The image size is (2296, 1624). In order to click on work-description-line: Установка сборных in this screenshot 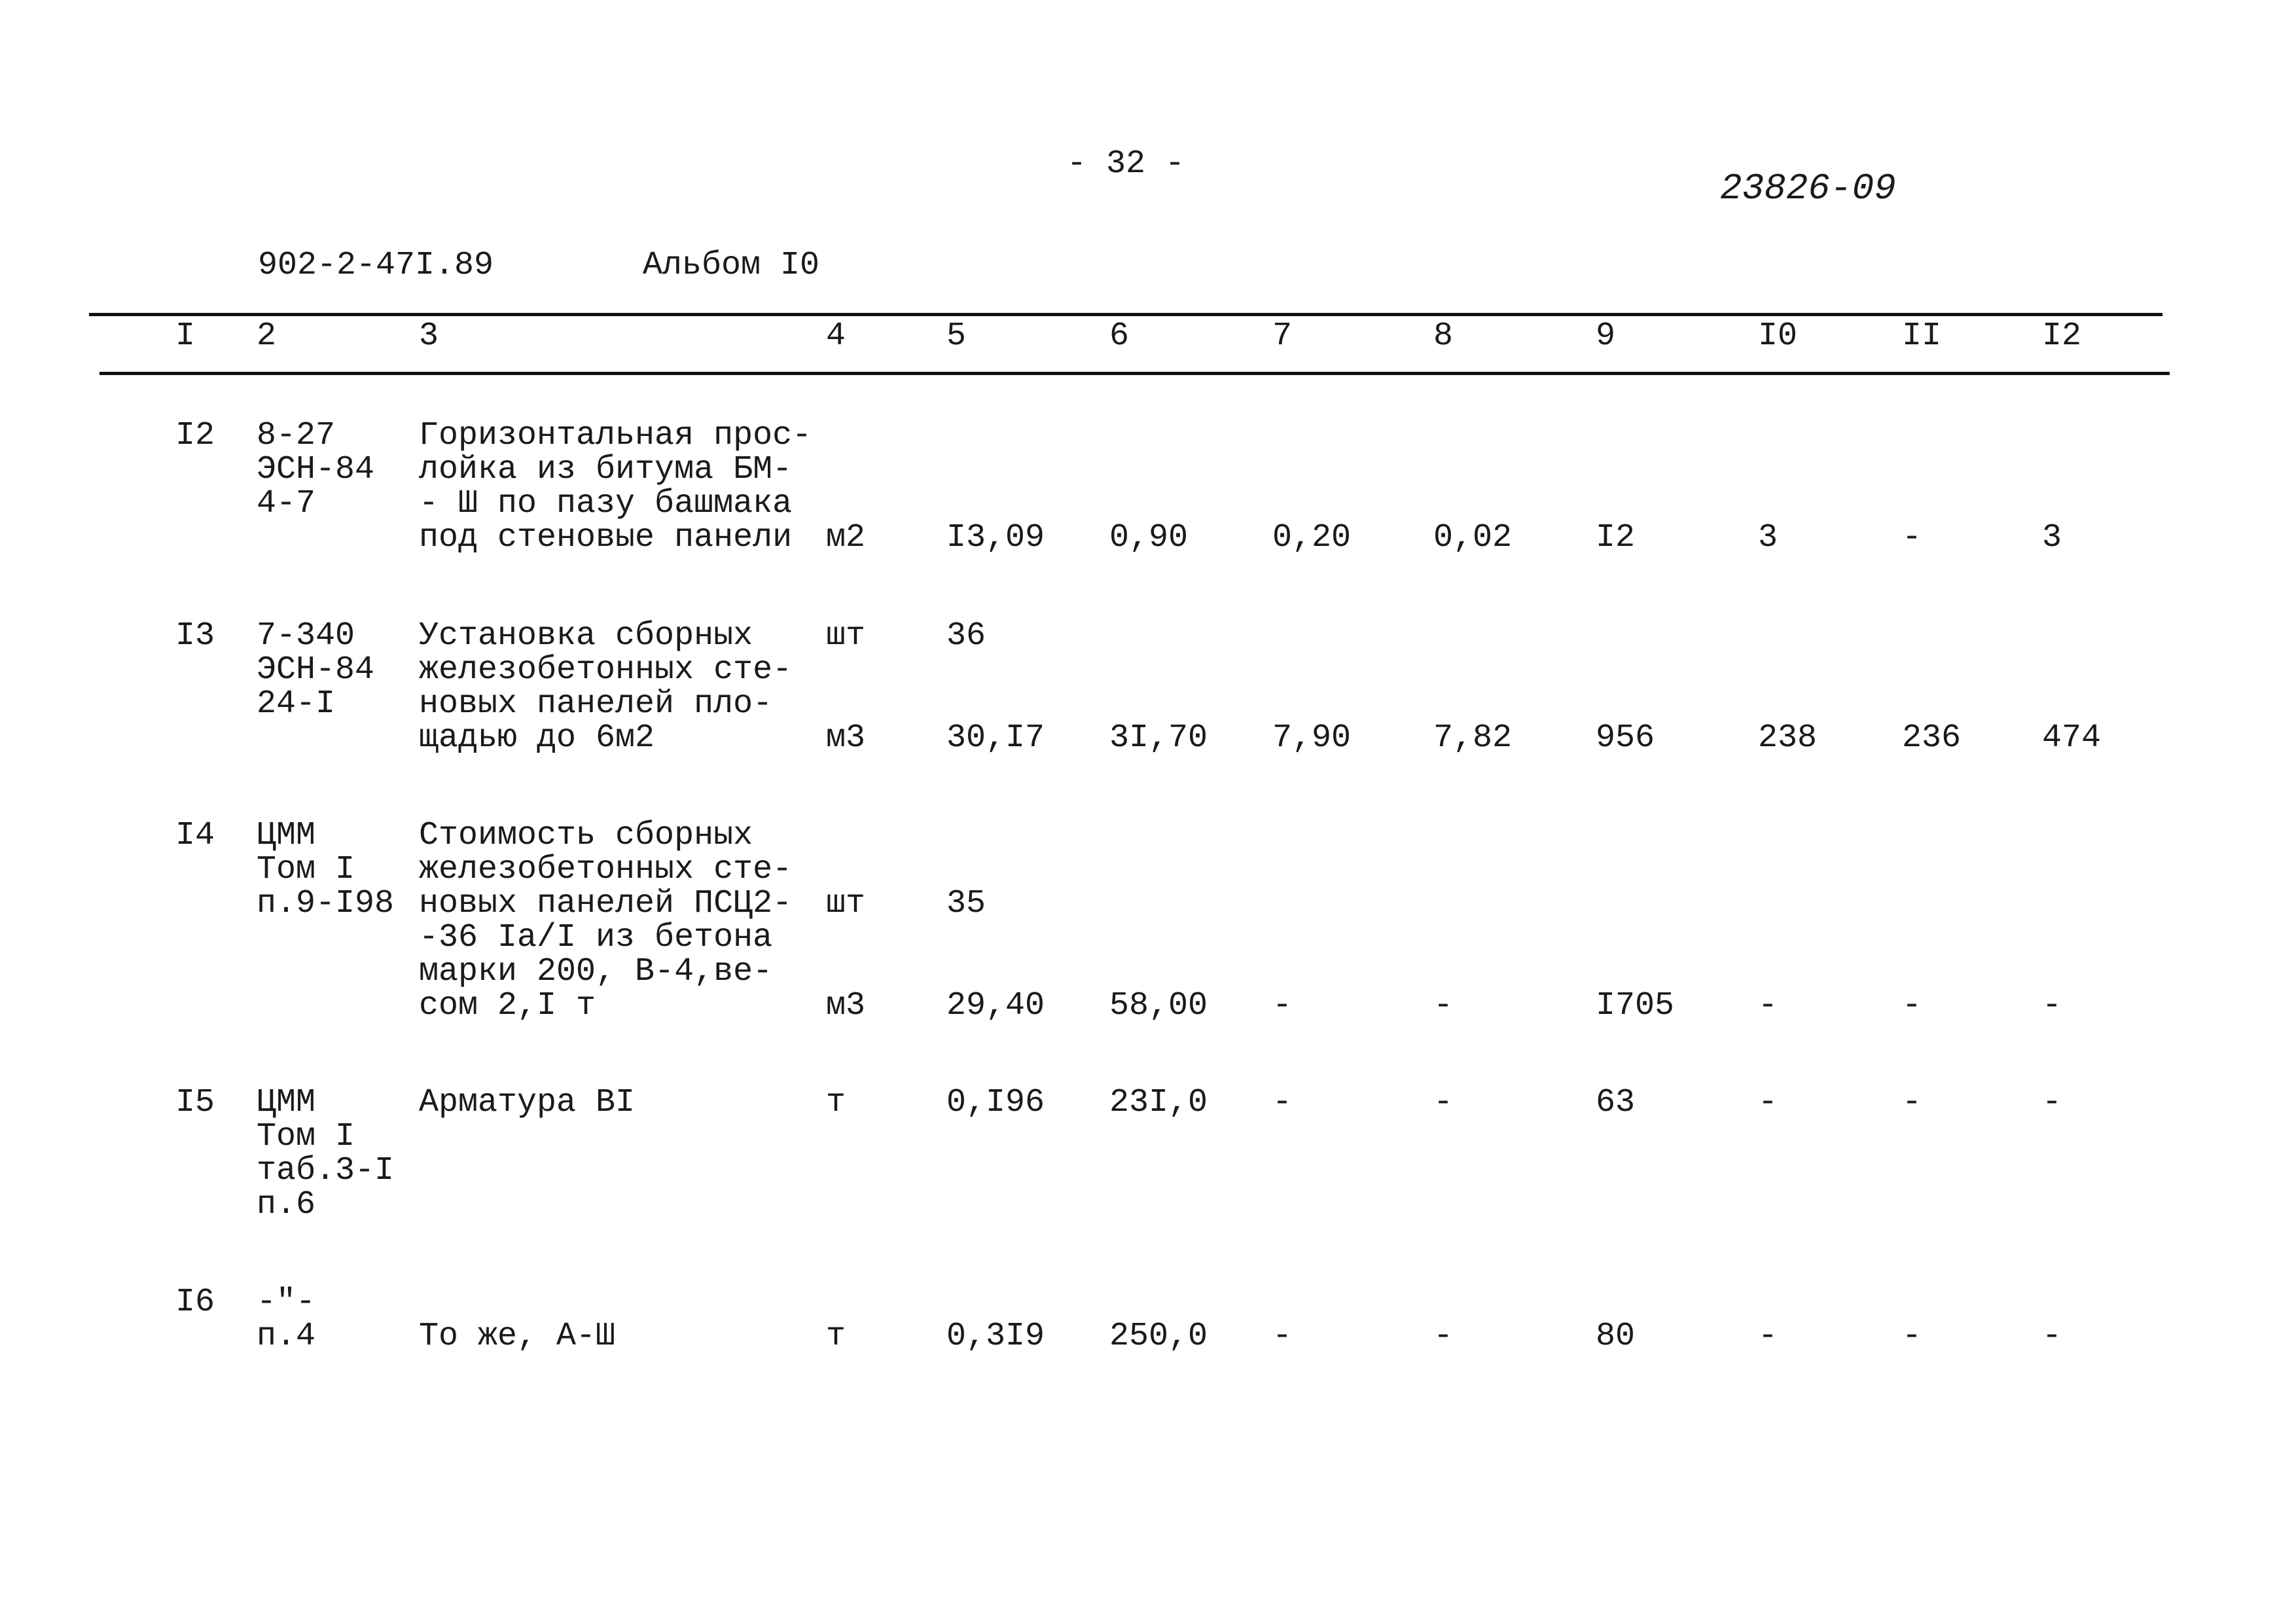, I will do `click(586, 636)`.